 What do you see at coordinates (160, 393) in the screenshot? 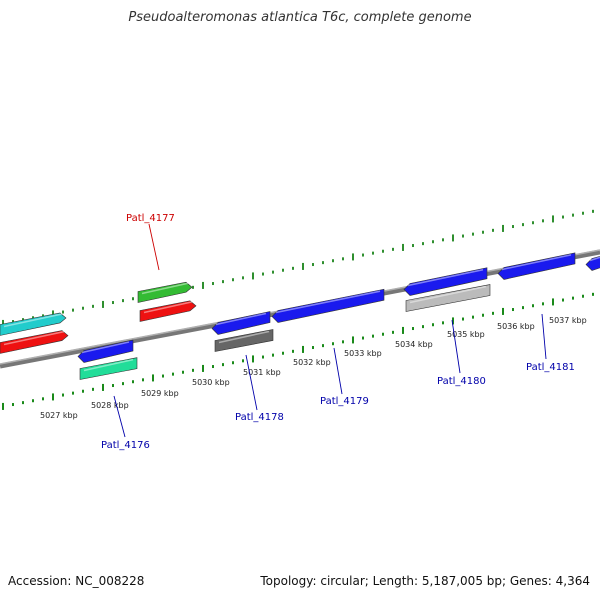
I see `kbp-label: 5029 kbp` at bounding box center [160, 393].